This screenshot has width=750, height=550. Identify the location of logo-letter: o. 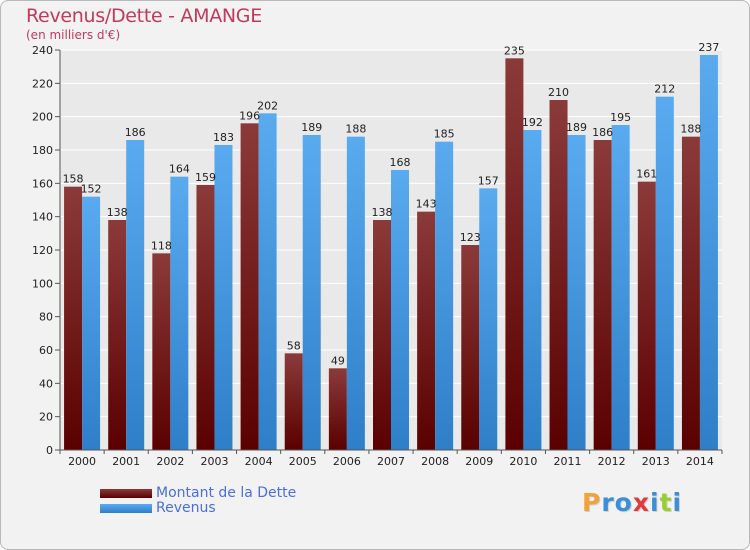
(623, 502).